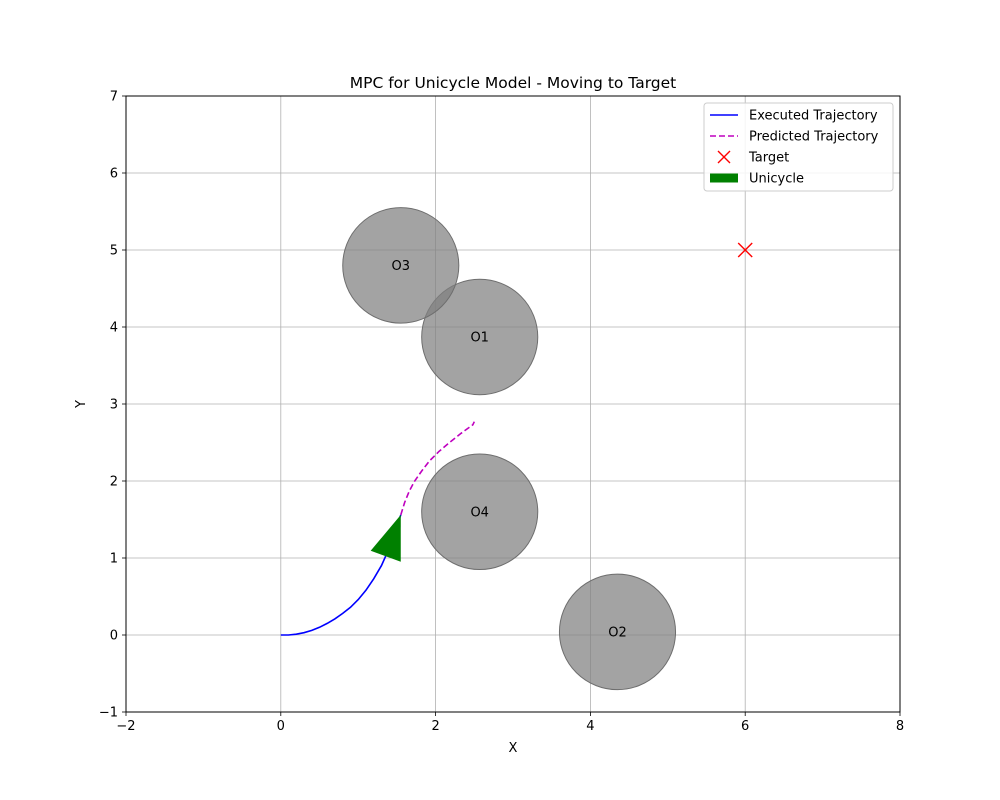 The image size is (1000, 800). I want to click on y-tick-label: 1, so click(114, 559).